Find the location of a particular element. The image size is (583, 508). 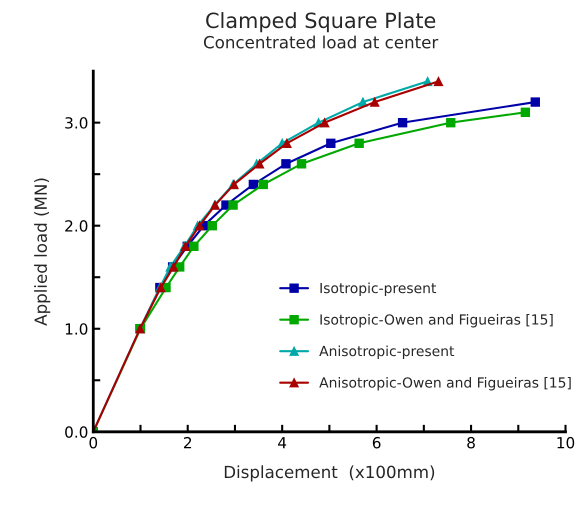

legend-label: Isotropic-Owen and Figueiras [15] is located at coordinates (436, 321).